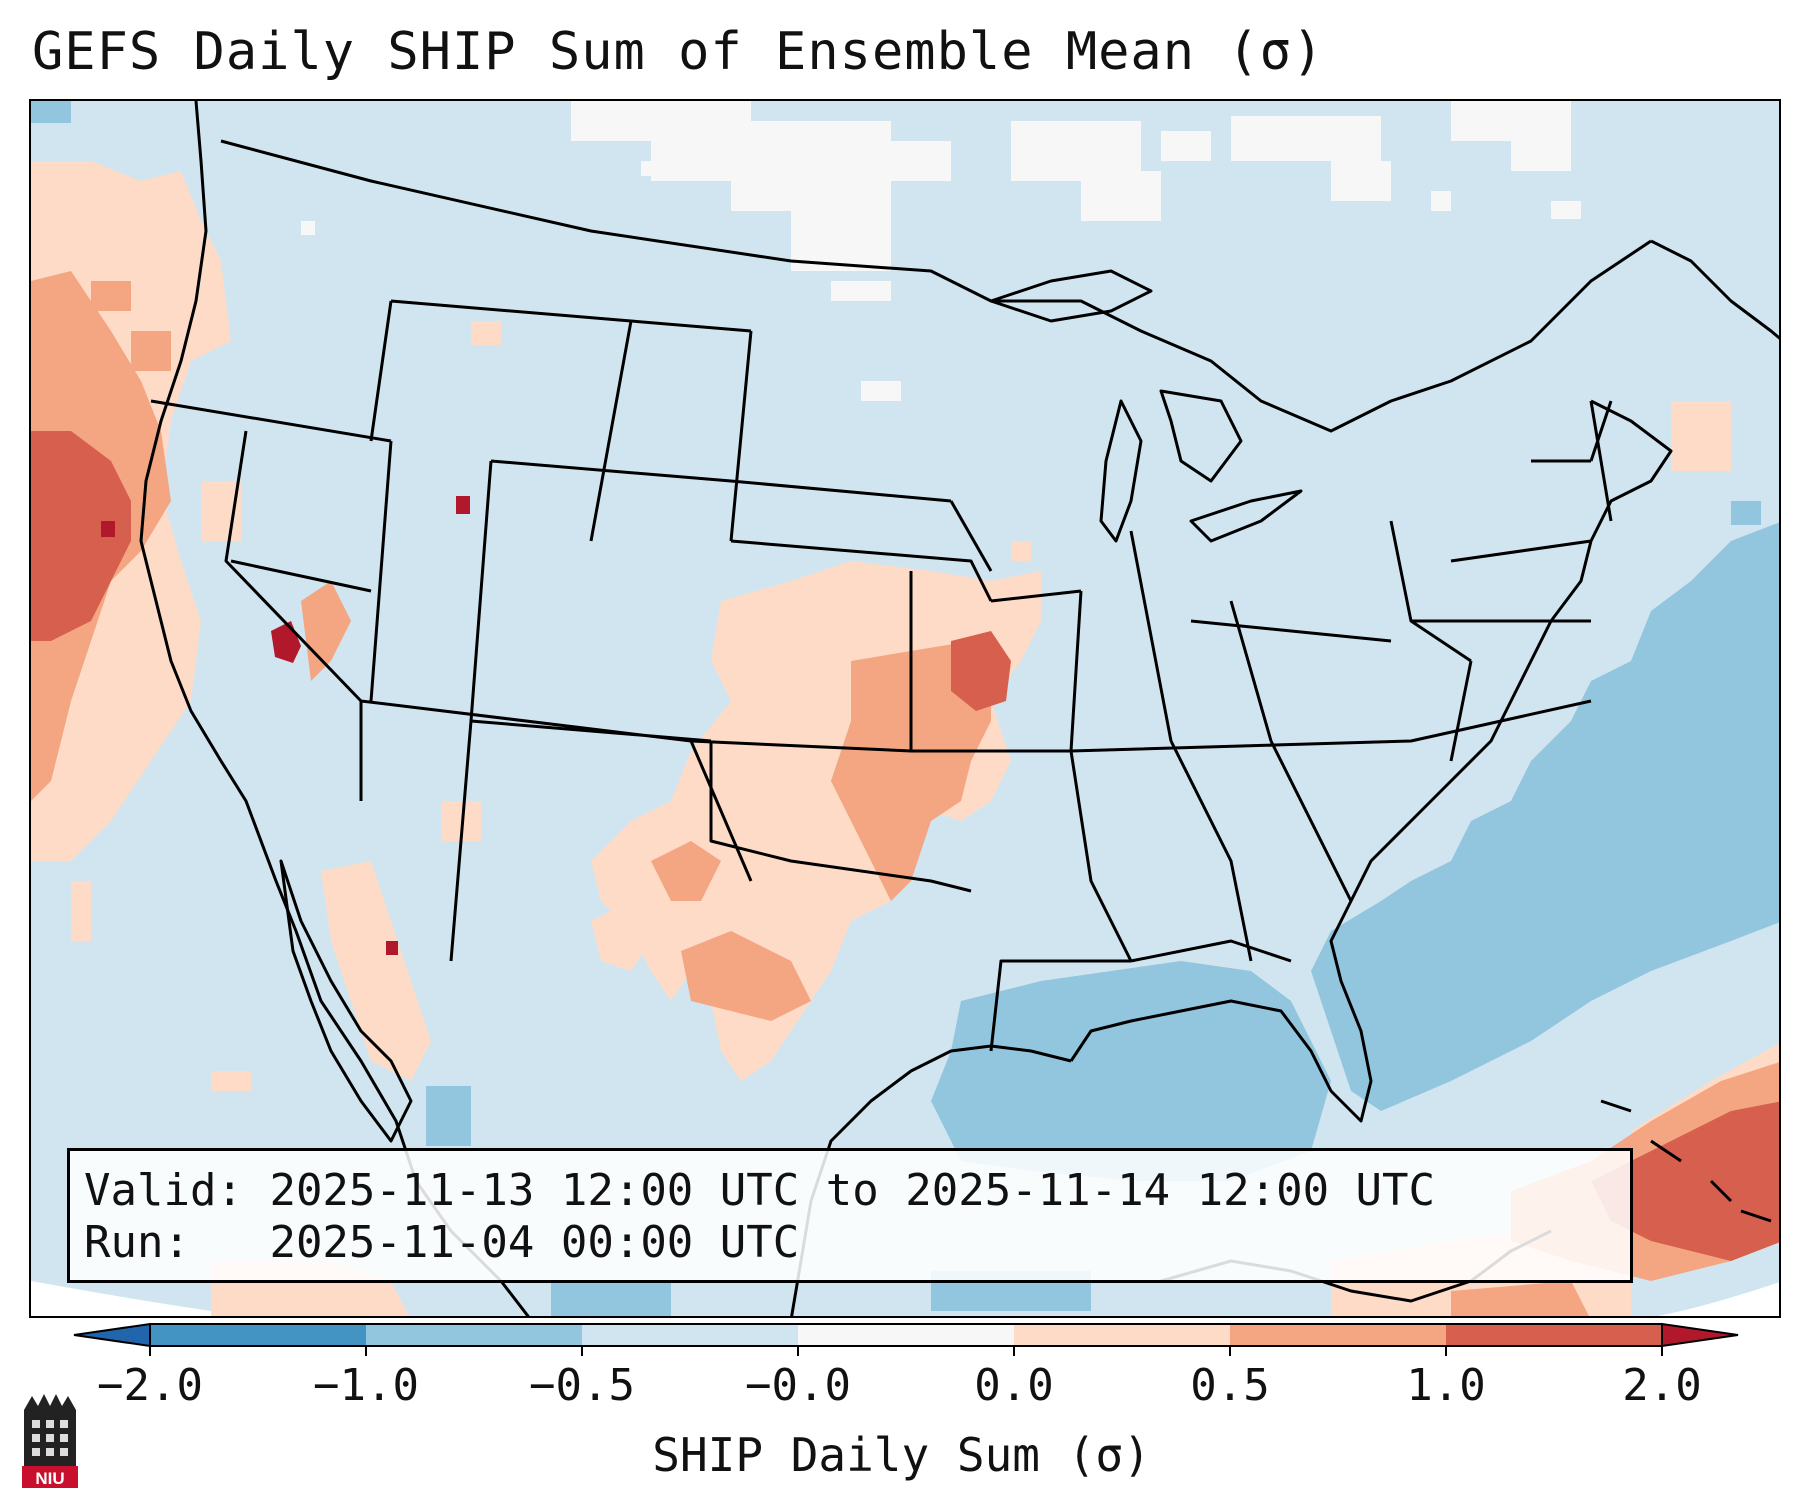  What do you see at coordinates (690, 1335) in the screenshot?
I see `colorbar-bin-neg05-neg0` at bounding box center [690, 1335].